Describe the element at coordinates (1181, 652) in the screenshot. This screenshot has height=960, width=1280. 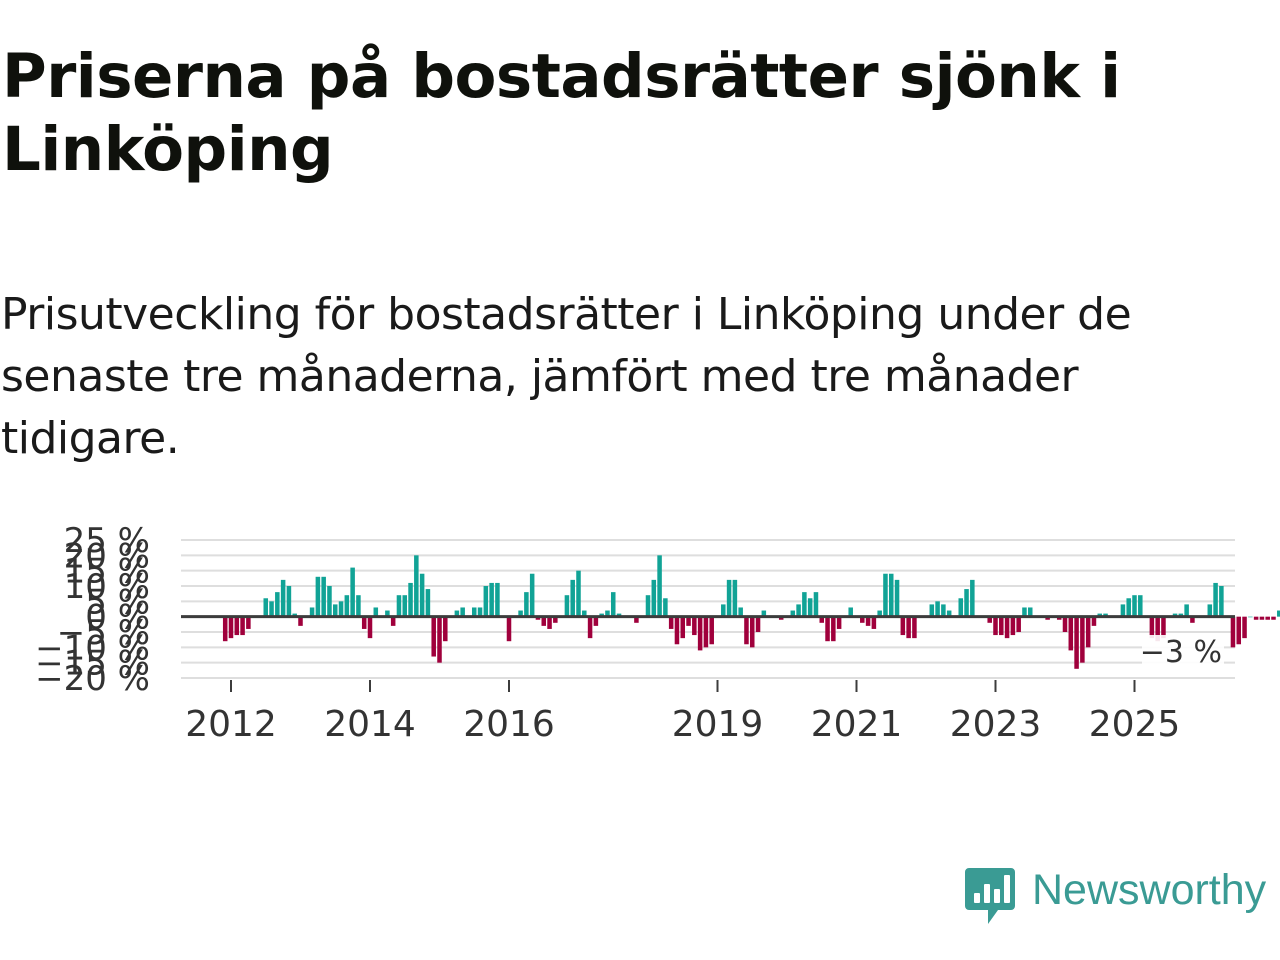
I see `last-value-label: −3 %` at that location.